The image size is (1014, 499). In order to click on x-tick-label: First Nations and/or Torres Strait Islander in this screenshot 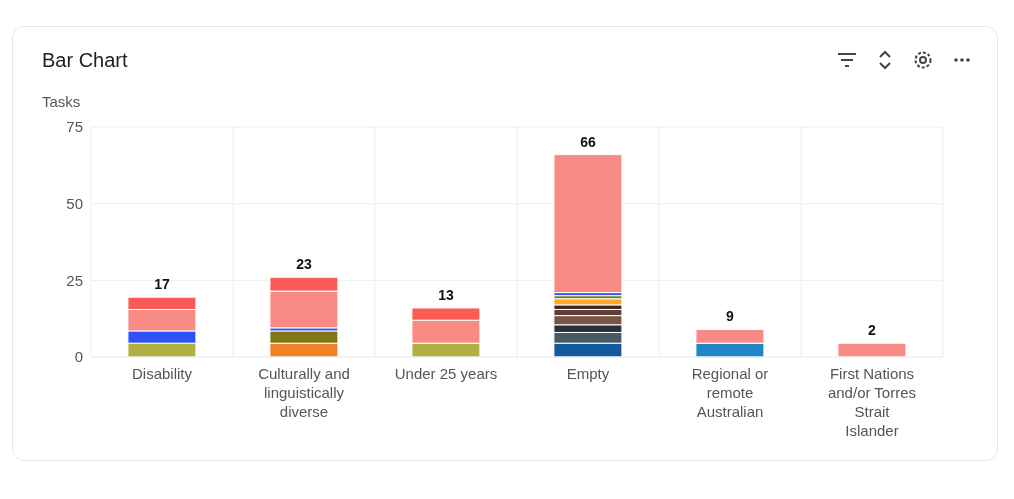, I will do `click(872, 402)`.